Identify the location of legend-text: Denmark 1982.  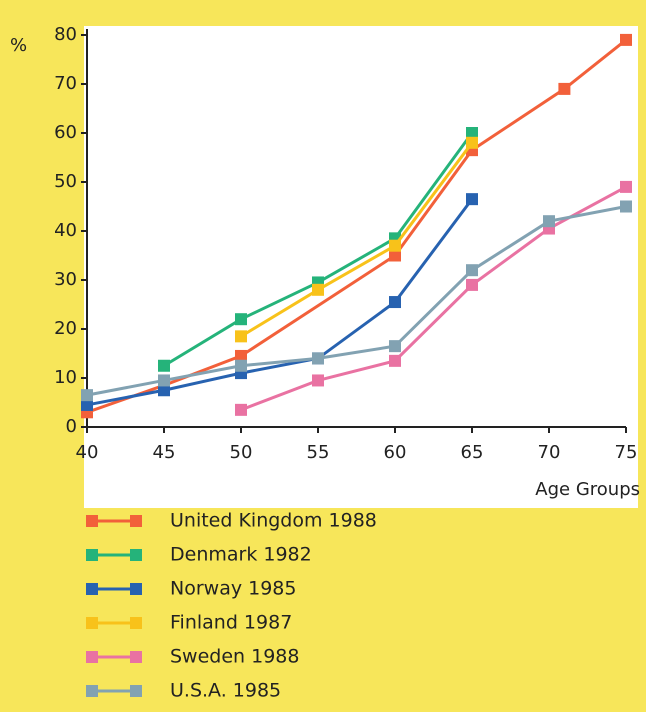
(241, 555).